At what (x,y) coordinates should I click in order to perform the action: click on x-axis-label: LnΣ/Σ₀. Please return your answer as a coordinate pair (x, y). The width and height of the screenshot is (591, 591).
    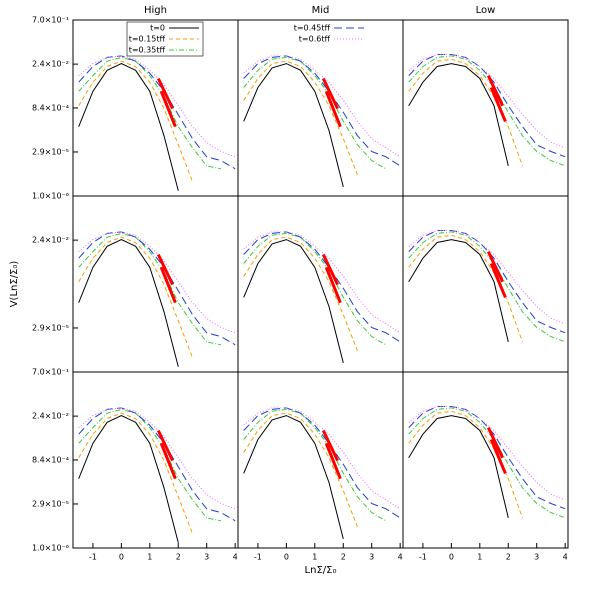
    Looking at the image, I should click on (321, 570).